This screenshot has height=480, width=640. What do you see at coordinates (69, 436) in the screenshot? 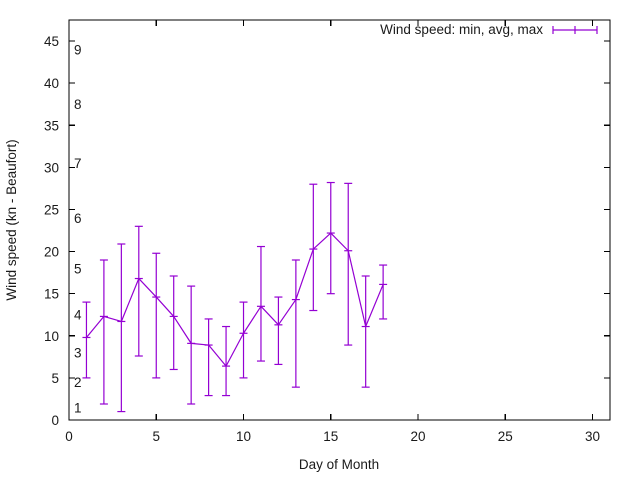
I see `x-tick-label: 0` at bounding box center [69, 436].